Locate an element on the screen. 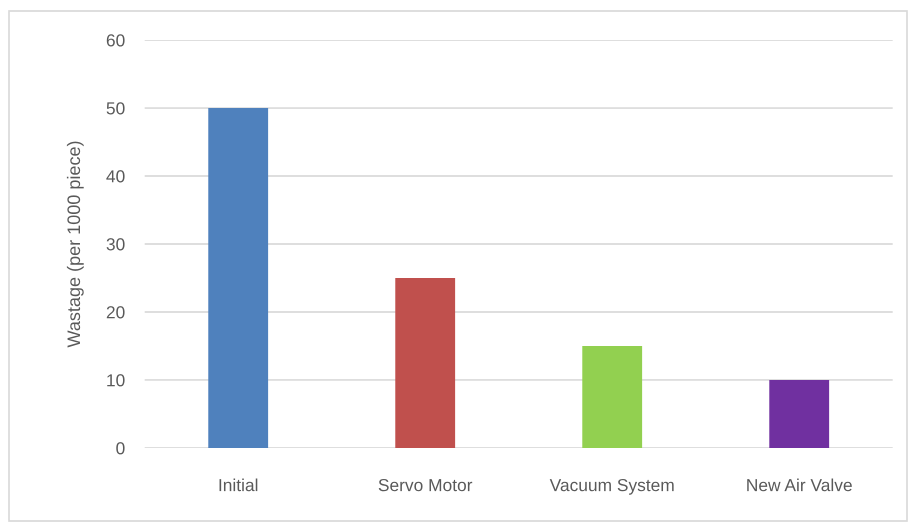 Image resolution: width=910 pixels, height=527 pixels. y-tick-label: 60 is located at coordinates (115, 40).